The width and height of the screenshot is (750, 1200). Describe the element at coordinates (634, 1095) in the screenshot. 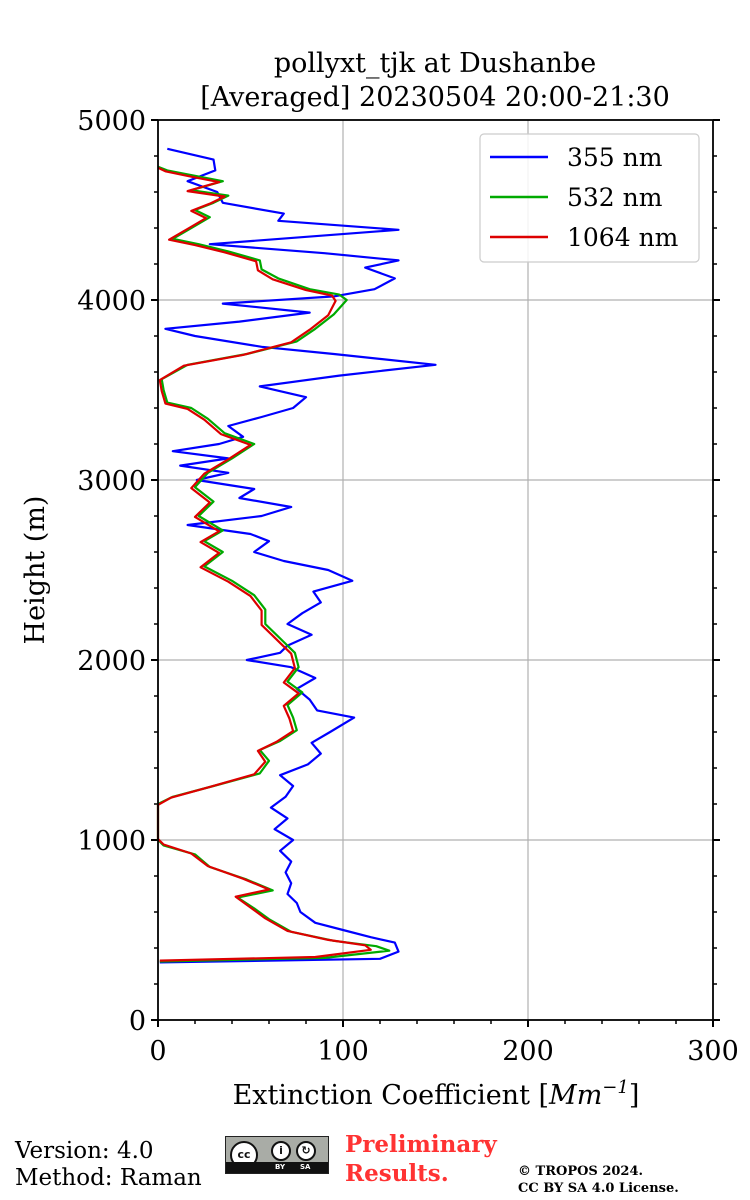

I see `x-axis-label-close: ]` at that location.